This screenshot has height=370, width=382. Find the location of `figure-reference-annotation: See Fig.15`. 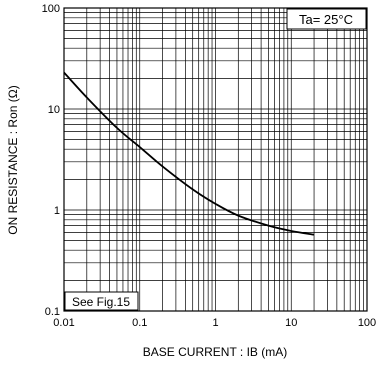

figure-reference-annotation: See Fig.15 is located at coordinates (101, 301).